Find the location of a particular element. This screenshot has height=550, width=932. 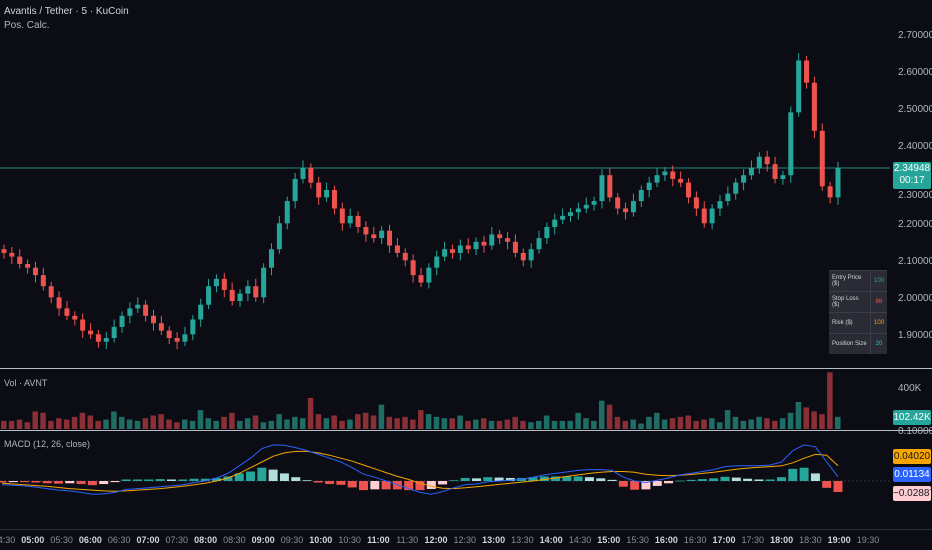

volume-label: Vol · AVNT is located at coordinates (26, 383).